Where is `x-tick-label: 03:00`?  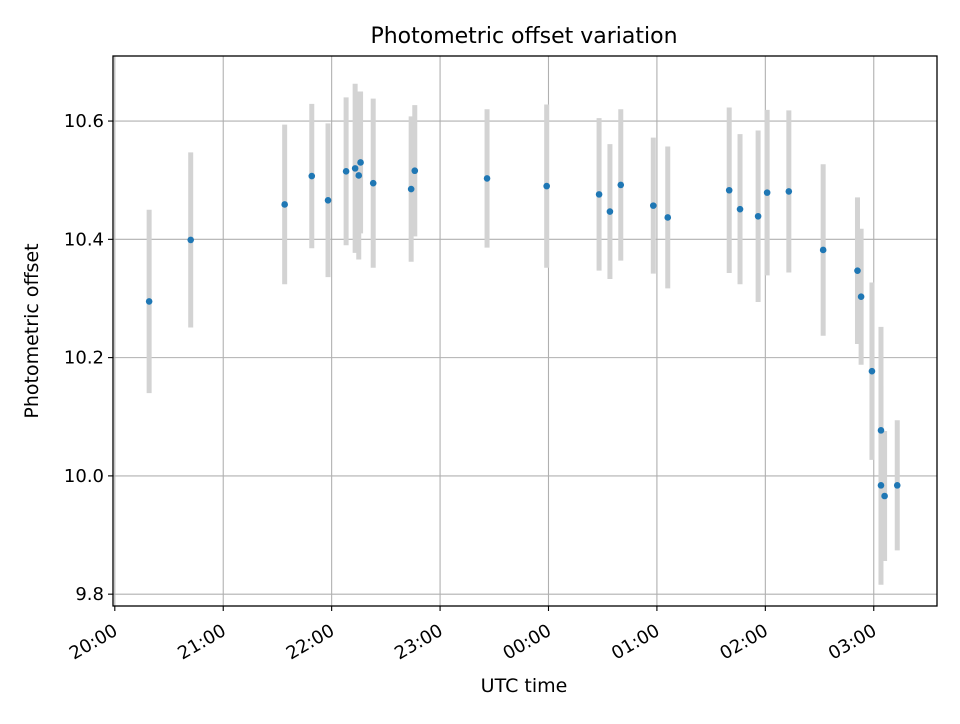
x-tick-label: 03:00 is located at coordinates (852, 642).